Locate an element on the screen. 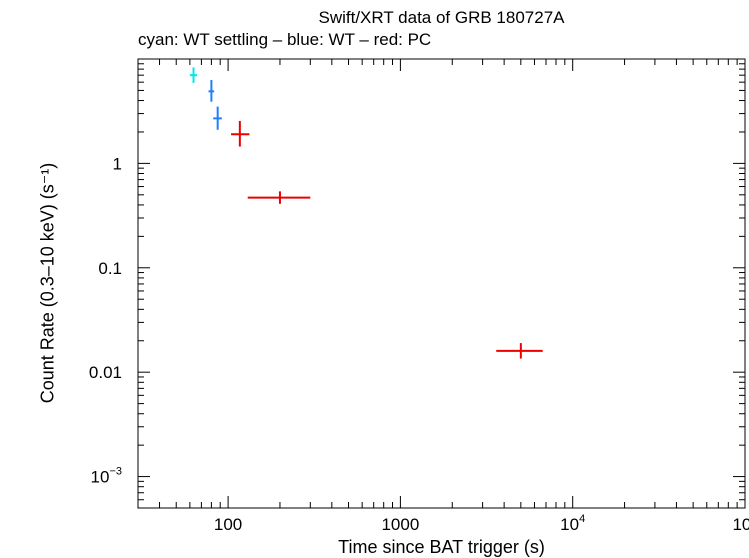  y-tick-label: 1 is located at coordinates (117, 163).